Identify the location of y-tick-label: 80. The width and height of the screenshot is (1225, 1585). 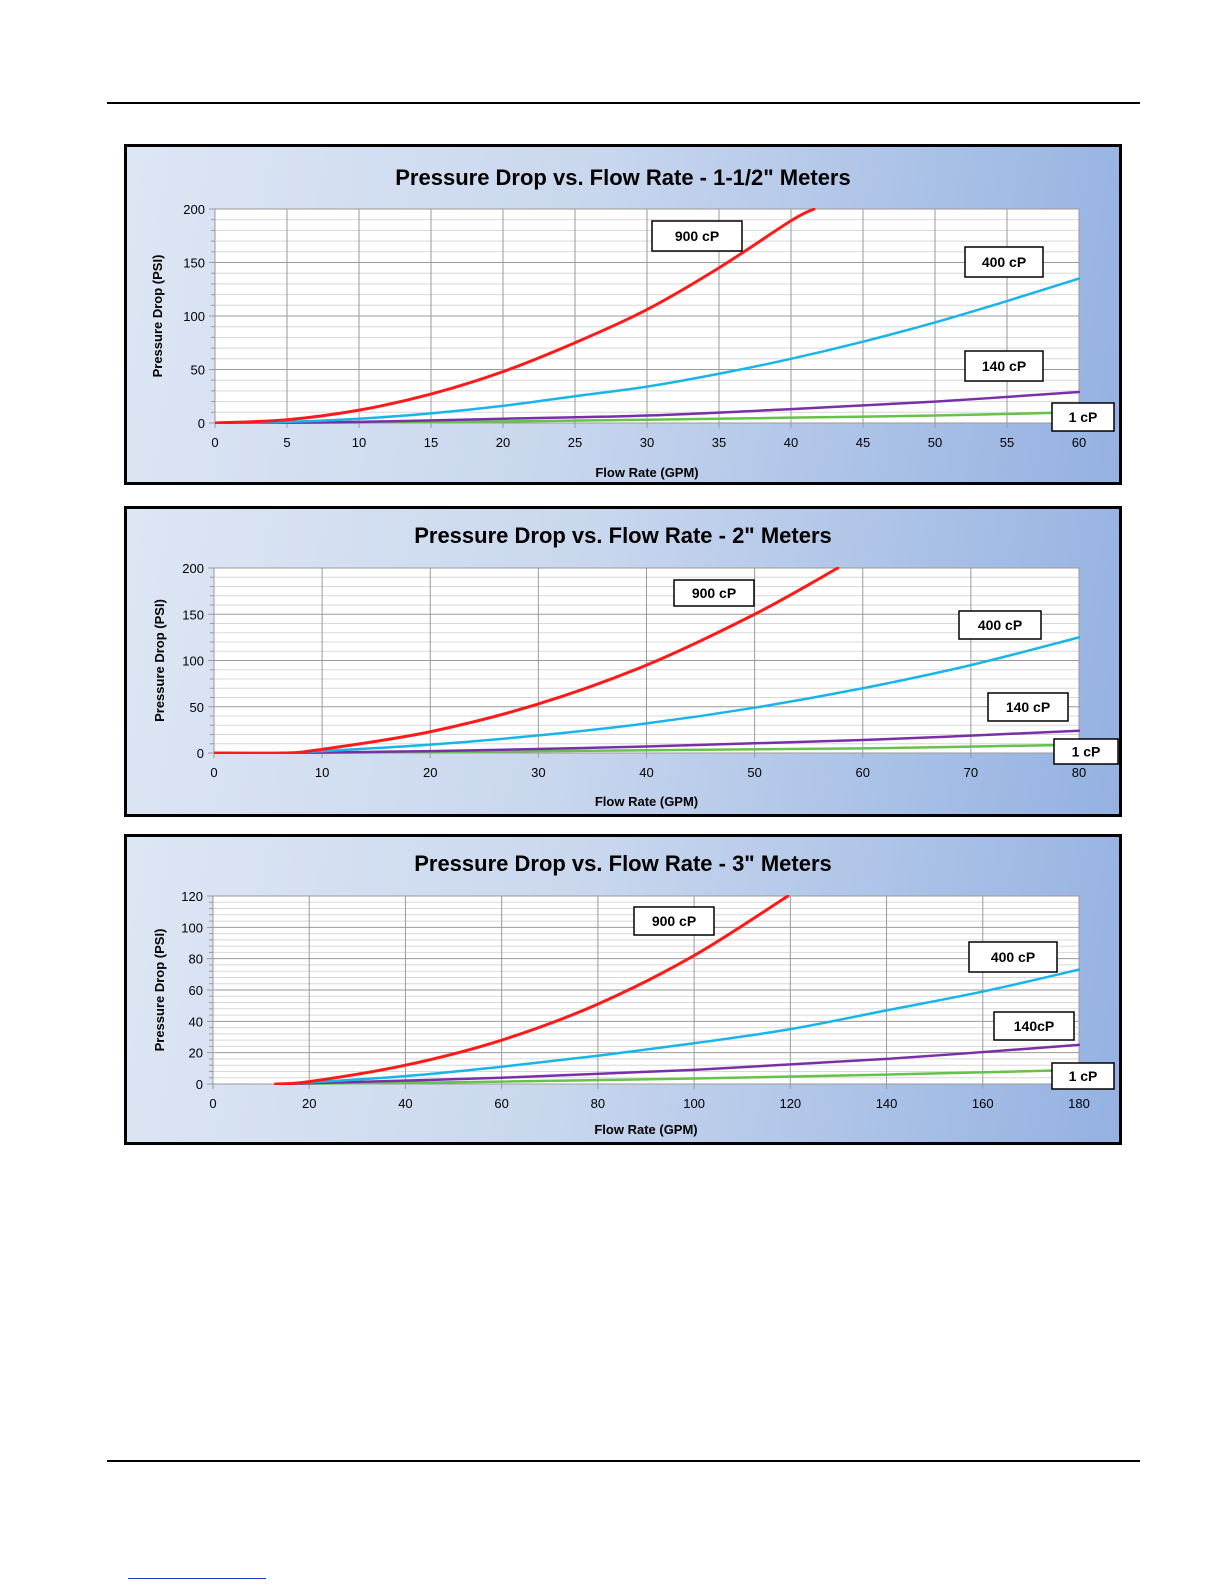
(196, 959).